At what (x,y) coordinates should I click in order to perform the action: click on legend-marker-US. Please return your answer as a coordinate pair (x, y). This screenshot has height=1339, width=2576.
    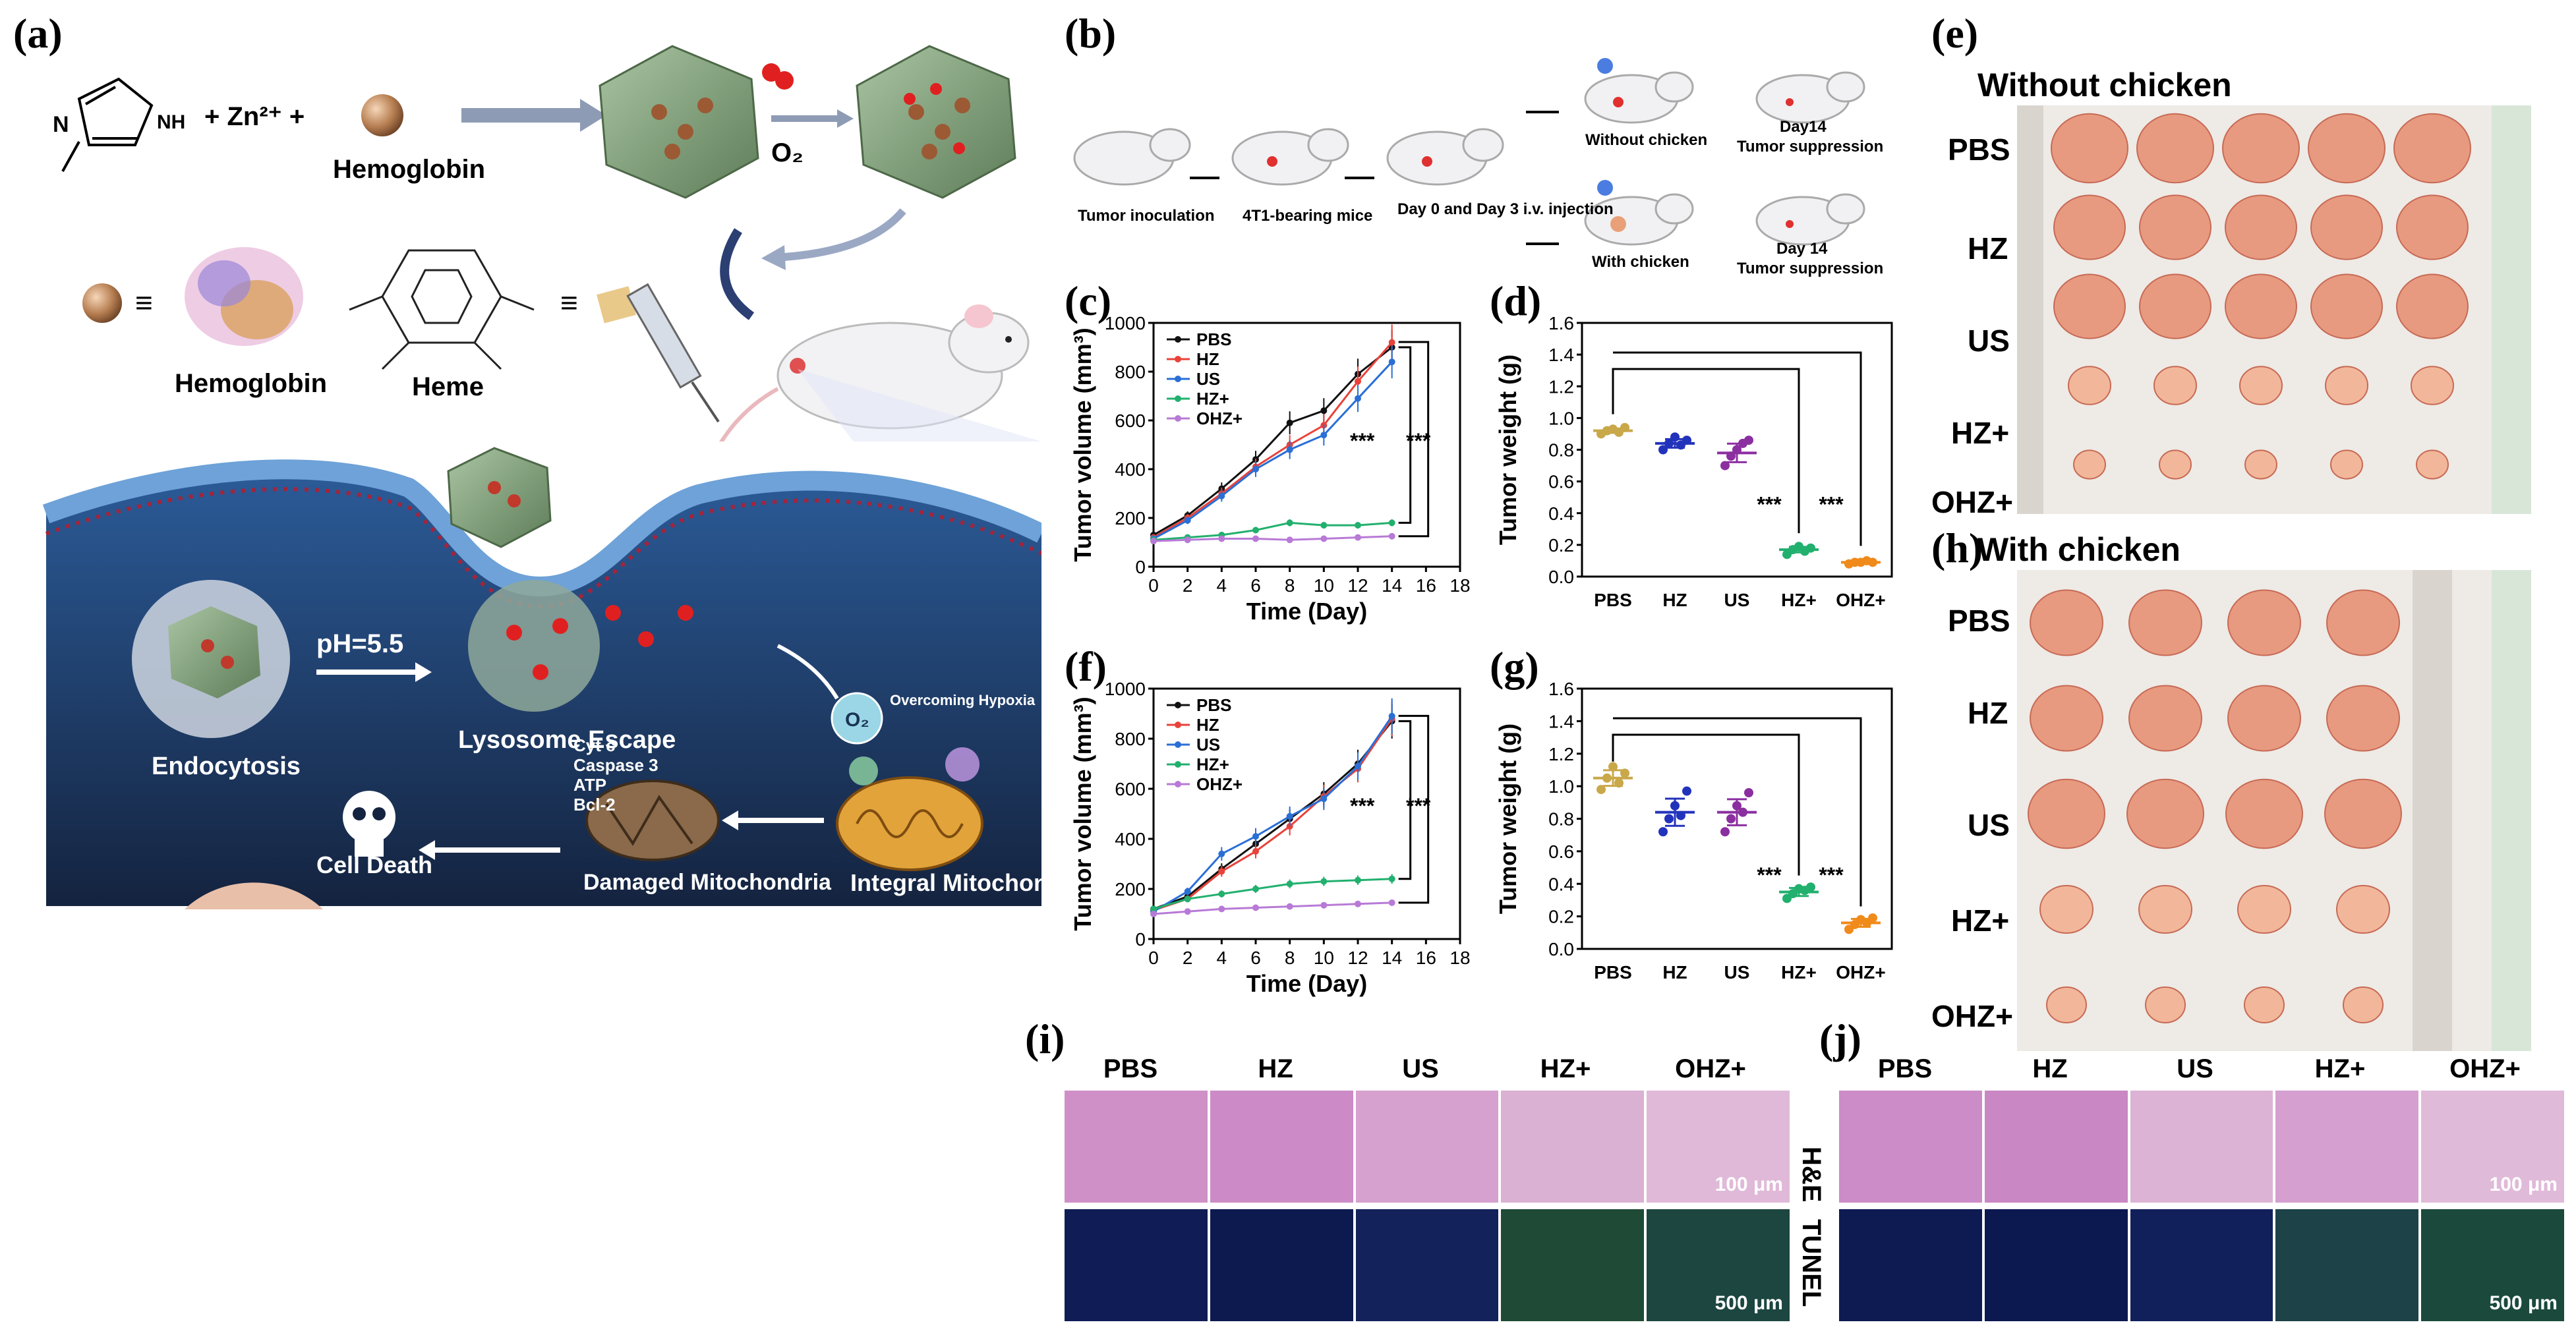
    Looking at the image, I should click on (1178, 379).